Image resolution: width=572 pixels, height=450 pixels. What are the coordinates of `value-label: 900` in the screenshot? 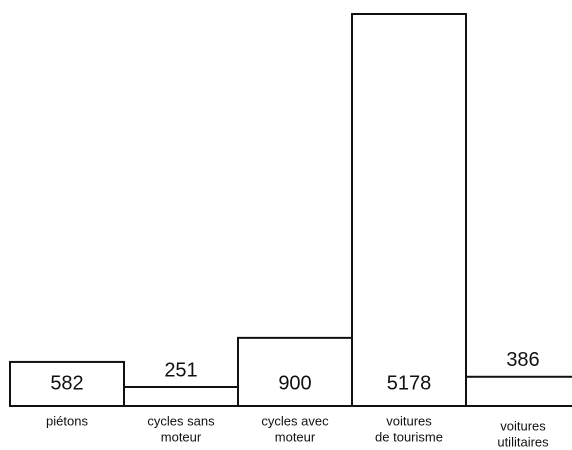 It's located at (294, 383).